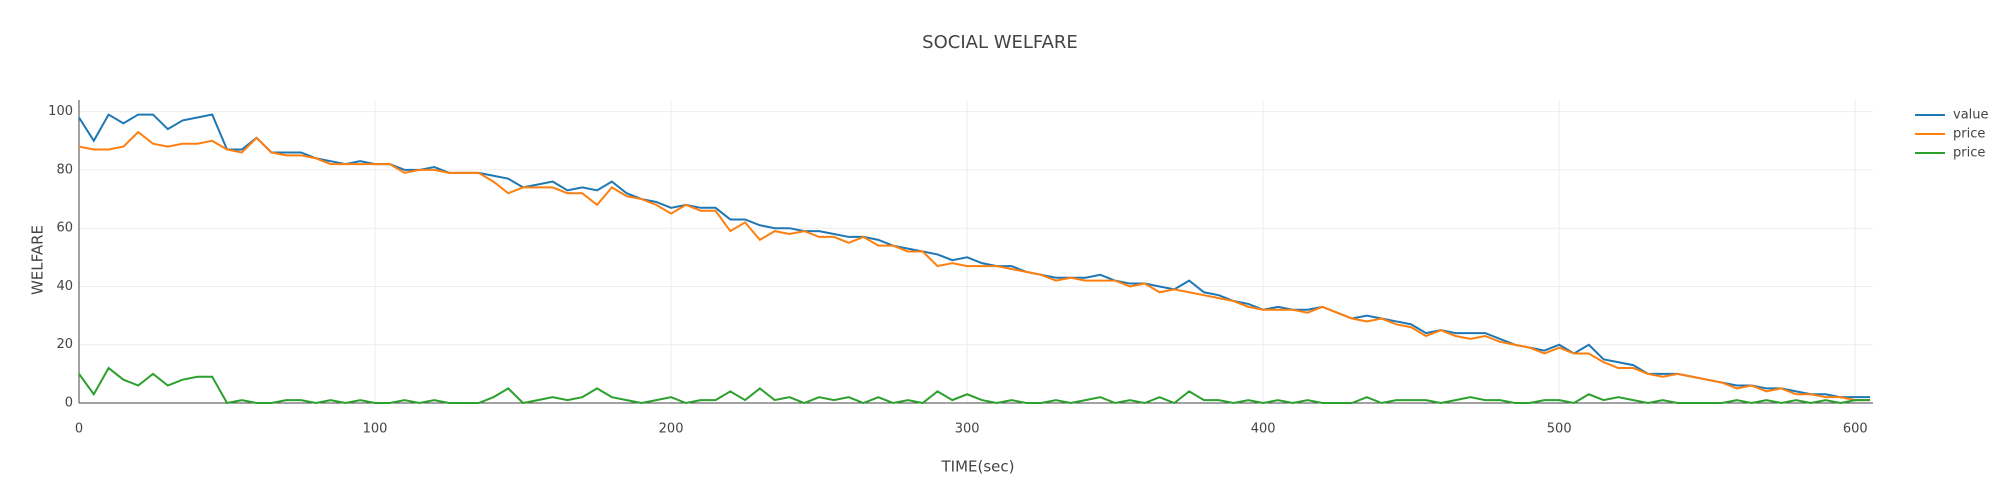 The height and width of the screenshot is (500, 2000). Describe the element at coordinates (38, 260) in the screenshot. I see `y-axis-label: WELFARE` at that location.